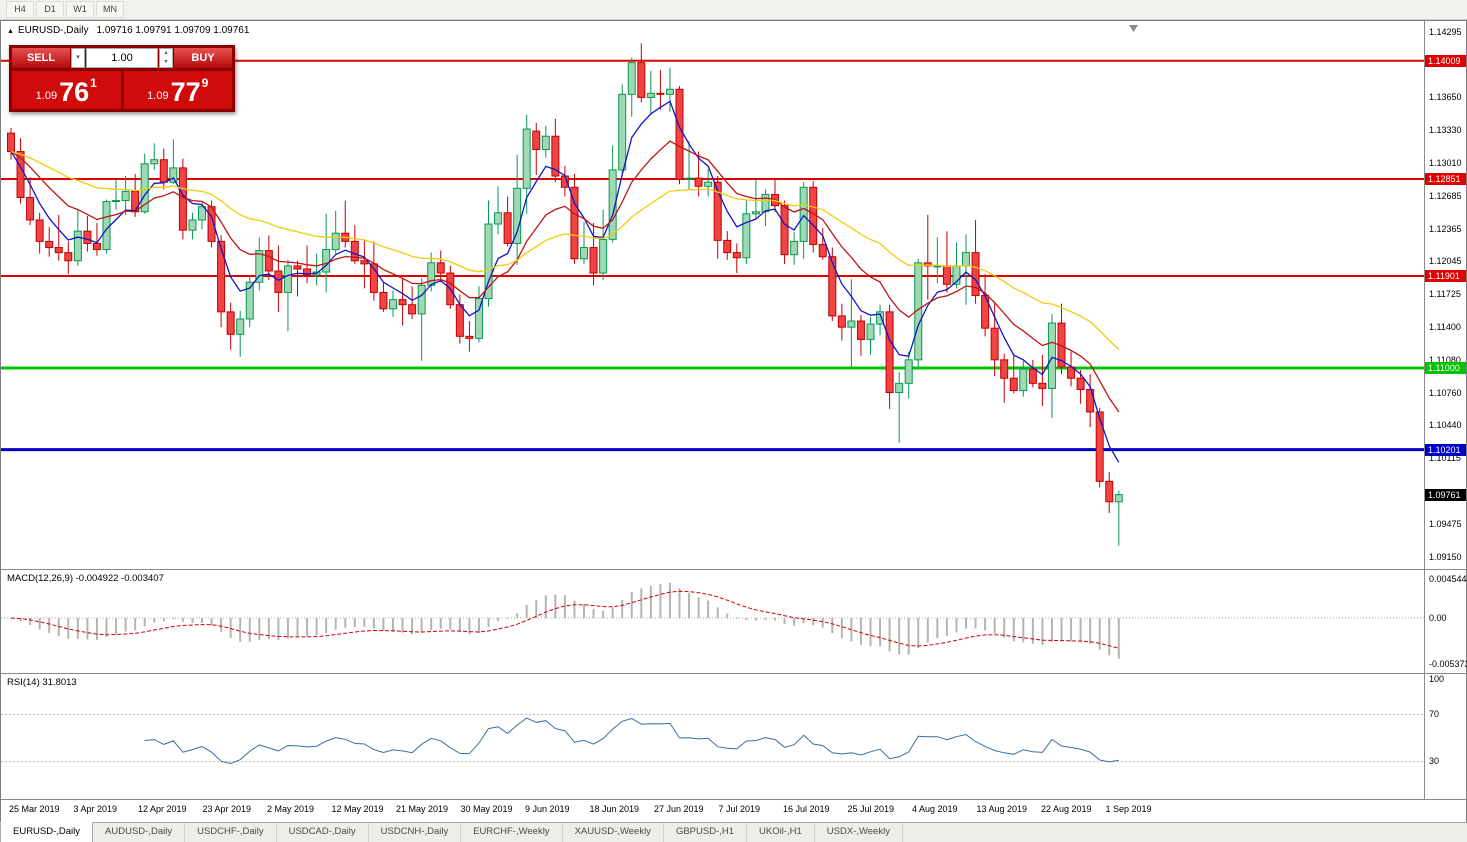 This screenshot has height=842, width=1467. What do you see at coordinates (859, 832) in the screenshot?
I see `tab-usdx-weekly: USDX-,Weekly` at bounding box center [859, 832].